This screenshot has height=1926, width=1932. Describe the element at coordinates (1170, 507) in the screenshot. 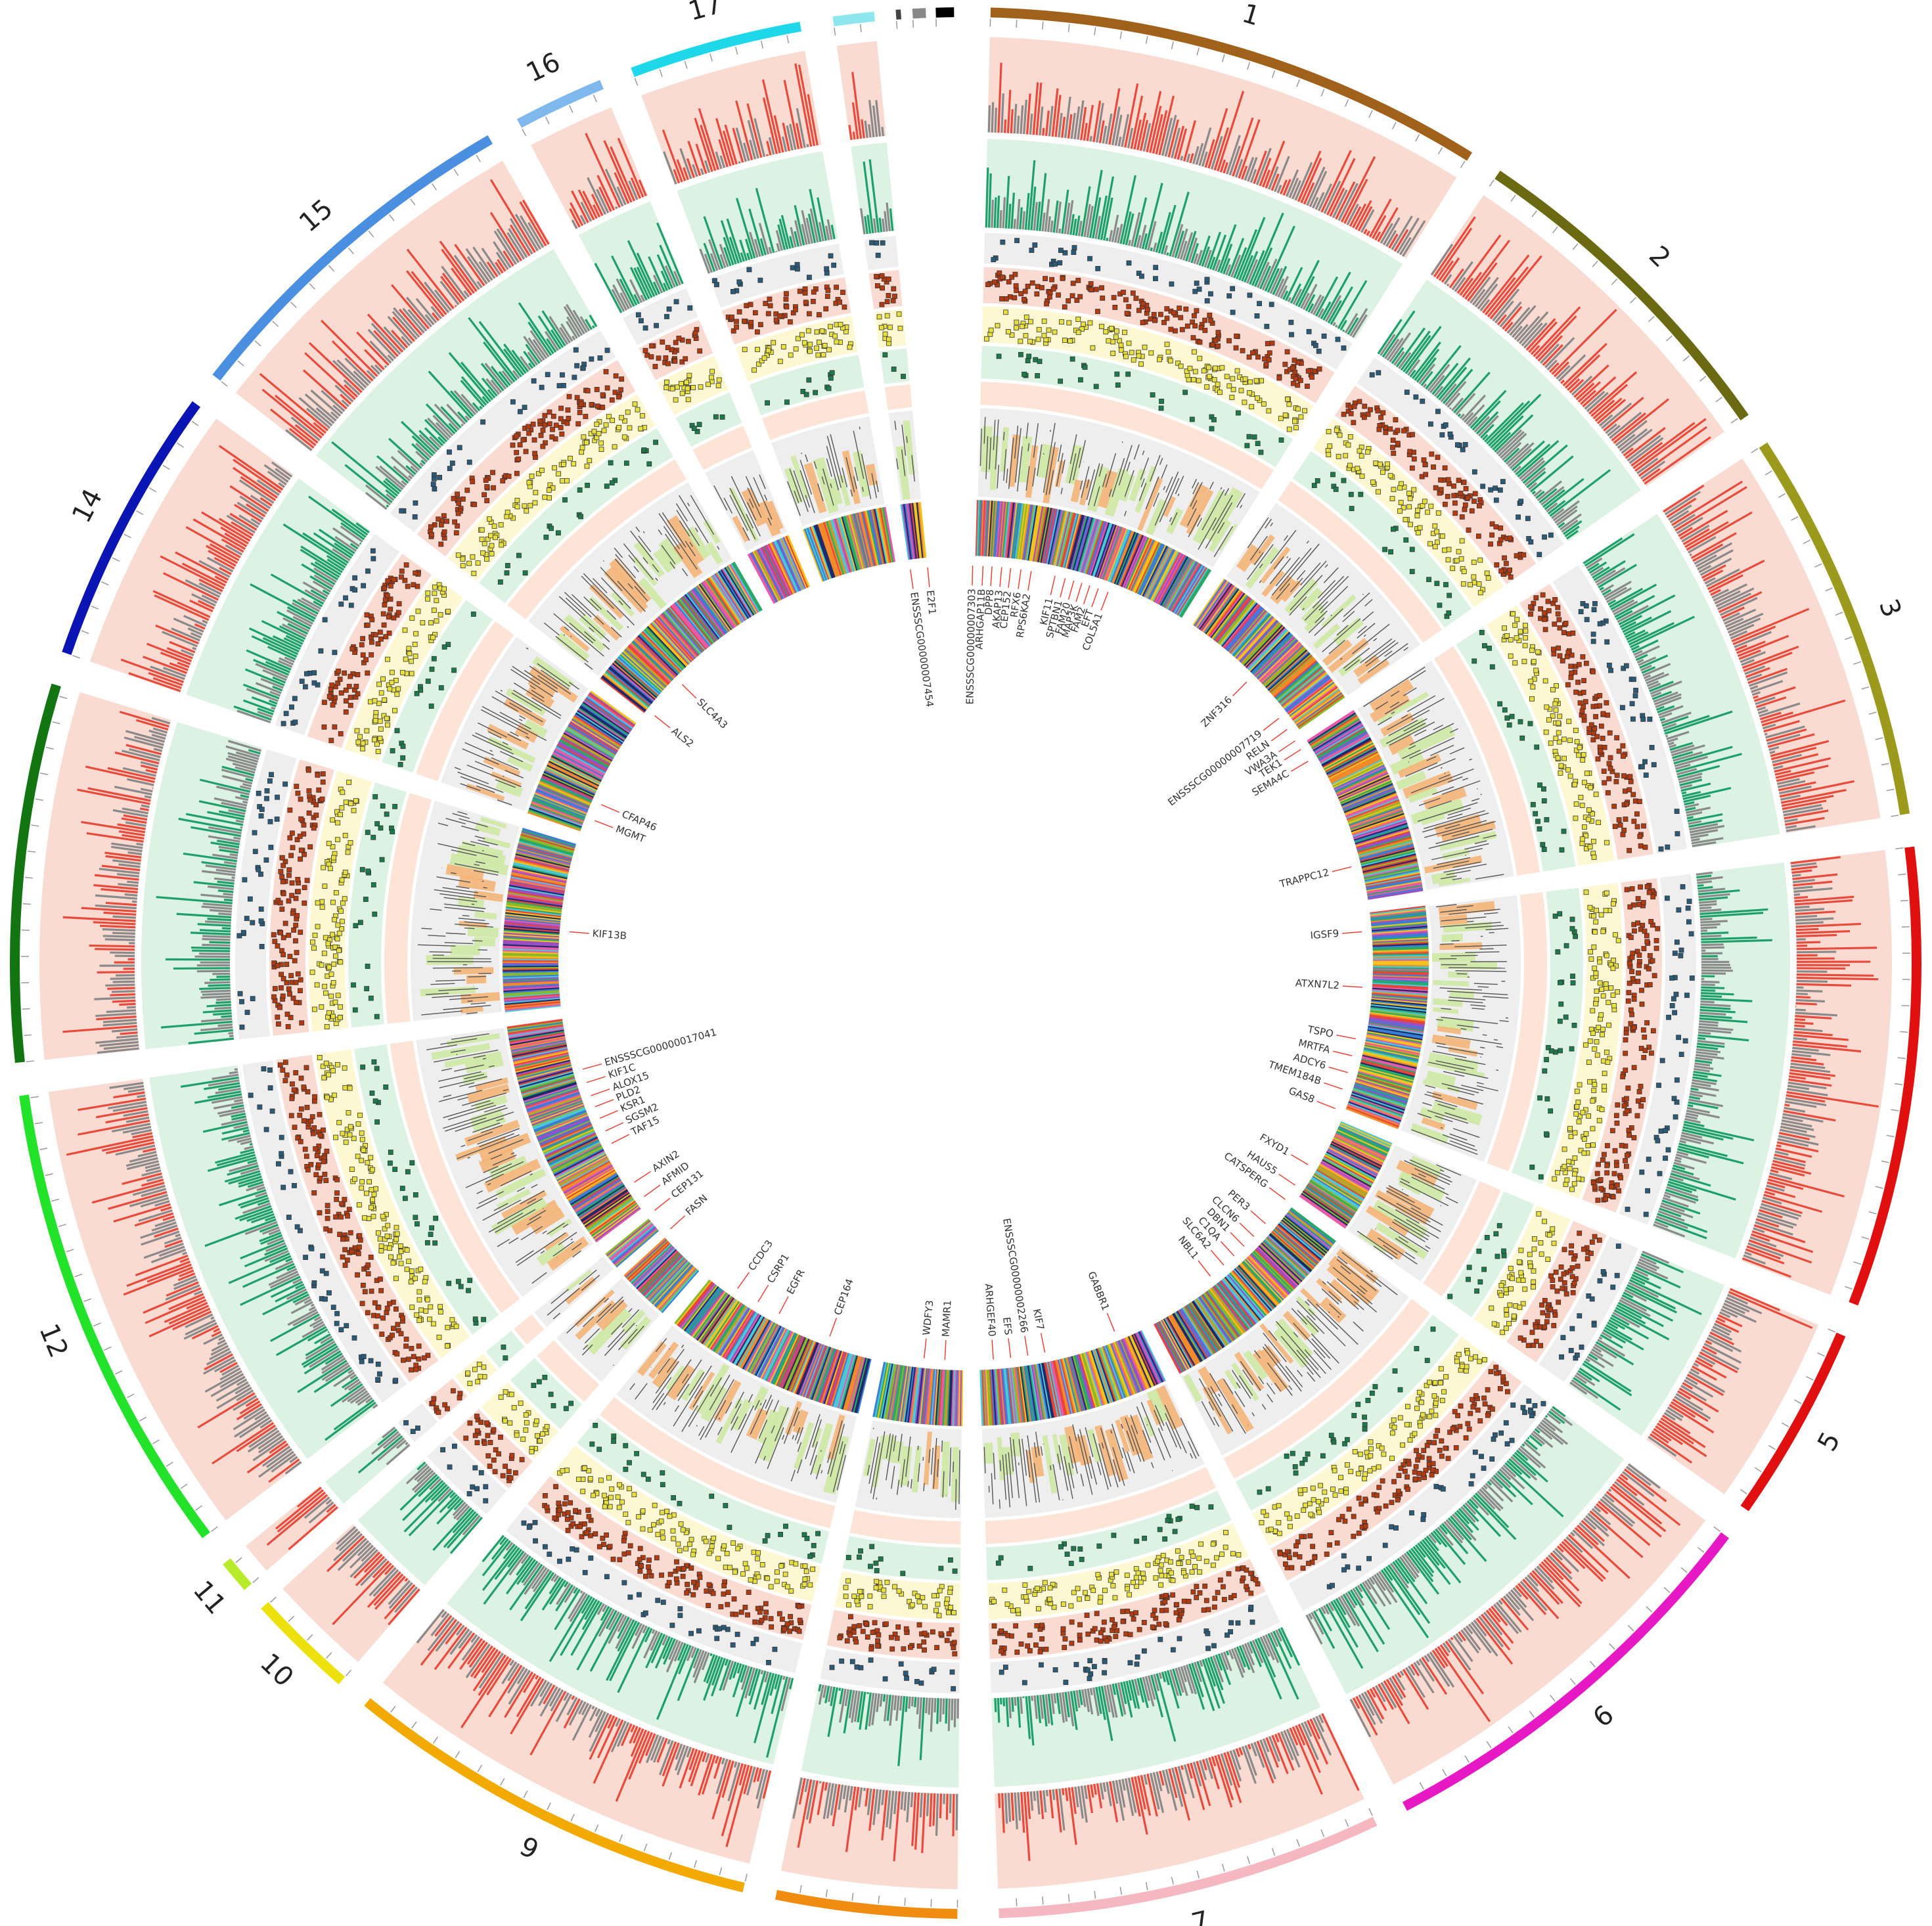

I see `line-track-block` at that location.